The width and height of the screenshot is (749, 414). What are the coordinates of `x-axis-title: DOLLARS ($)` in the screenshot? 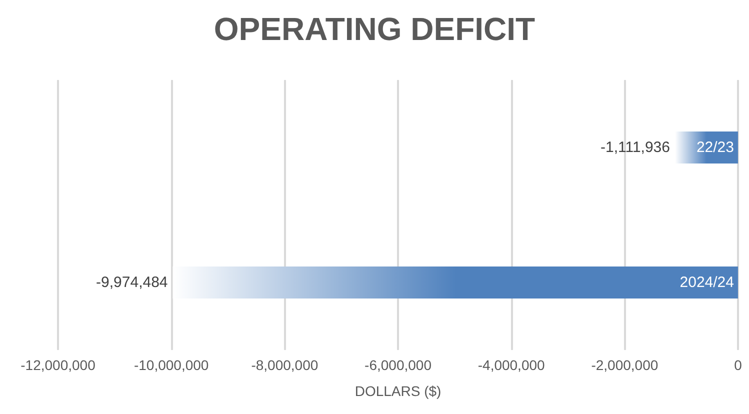 It's located at (398, 391).